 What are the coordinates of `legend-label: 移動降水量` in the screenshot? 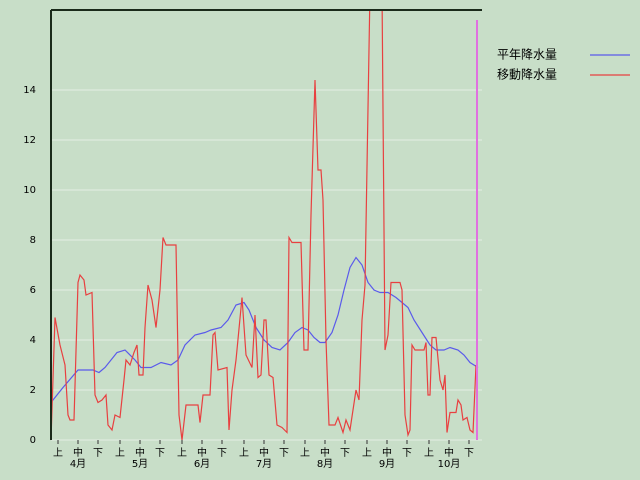 It's located at (527, 75).